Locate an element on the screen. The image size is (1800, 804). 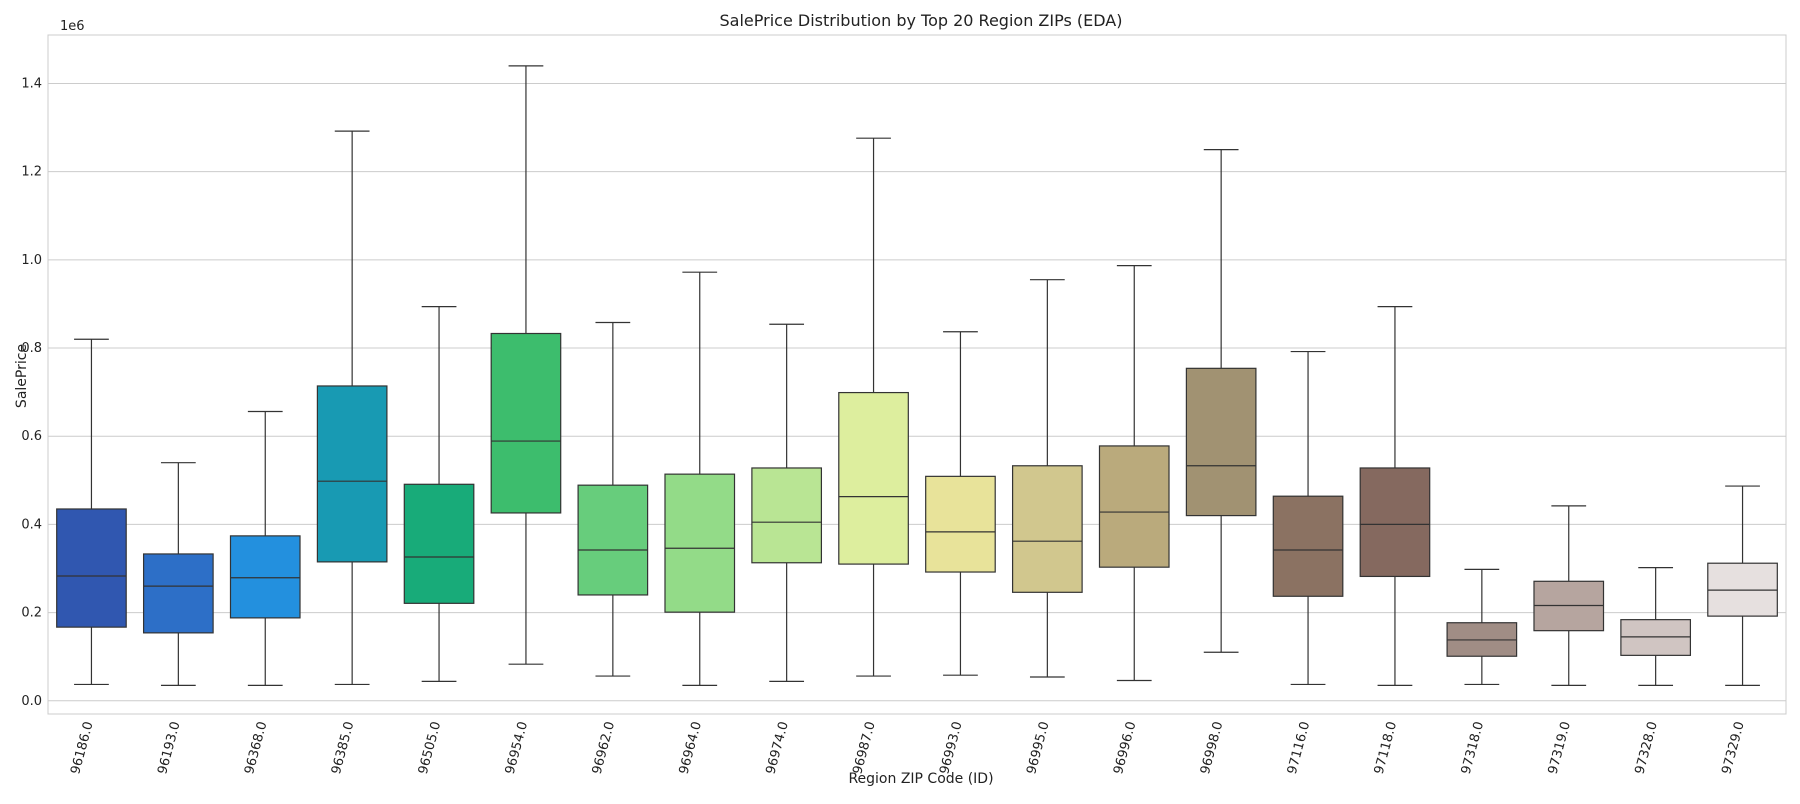
box-96996.0 is located at coordinates (1134, 473).